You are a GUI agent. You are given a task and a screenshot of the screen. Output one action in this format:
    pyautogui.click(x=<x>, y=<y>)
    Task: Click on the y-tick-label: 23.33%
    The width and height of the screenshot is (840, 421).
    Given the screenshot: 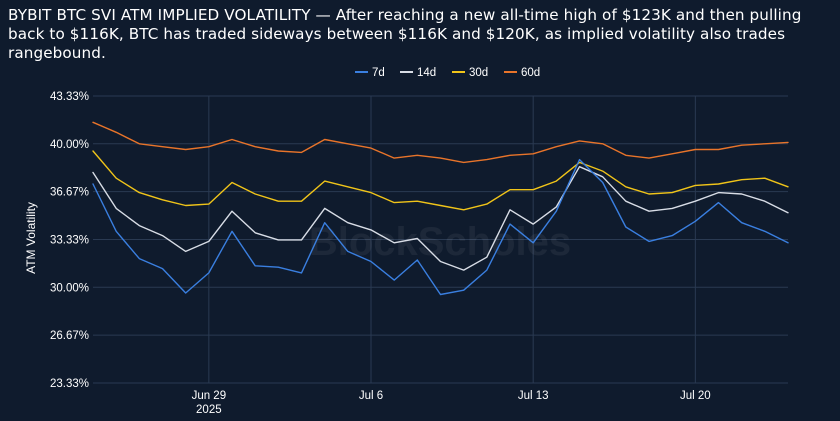 What is the action you would take?
    pyautogui.click(x=69, y=384)
    